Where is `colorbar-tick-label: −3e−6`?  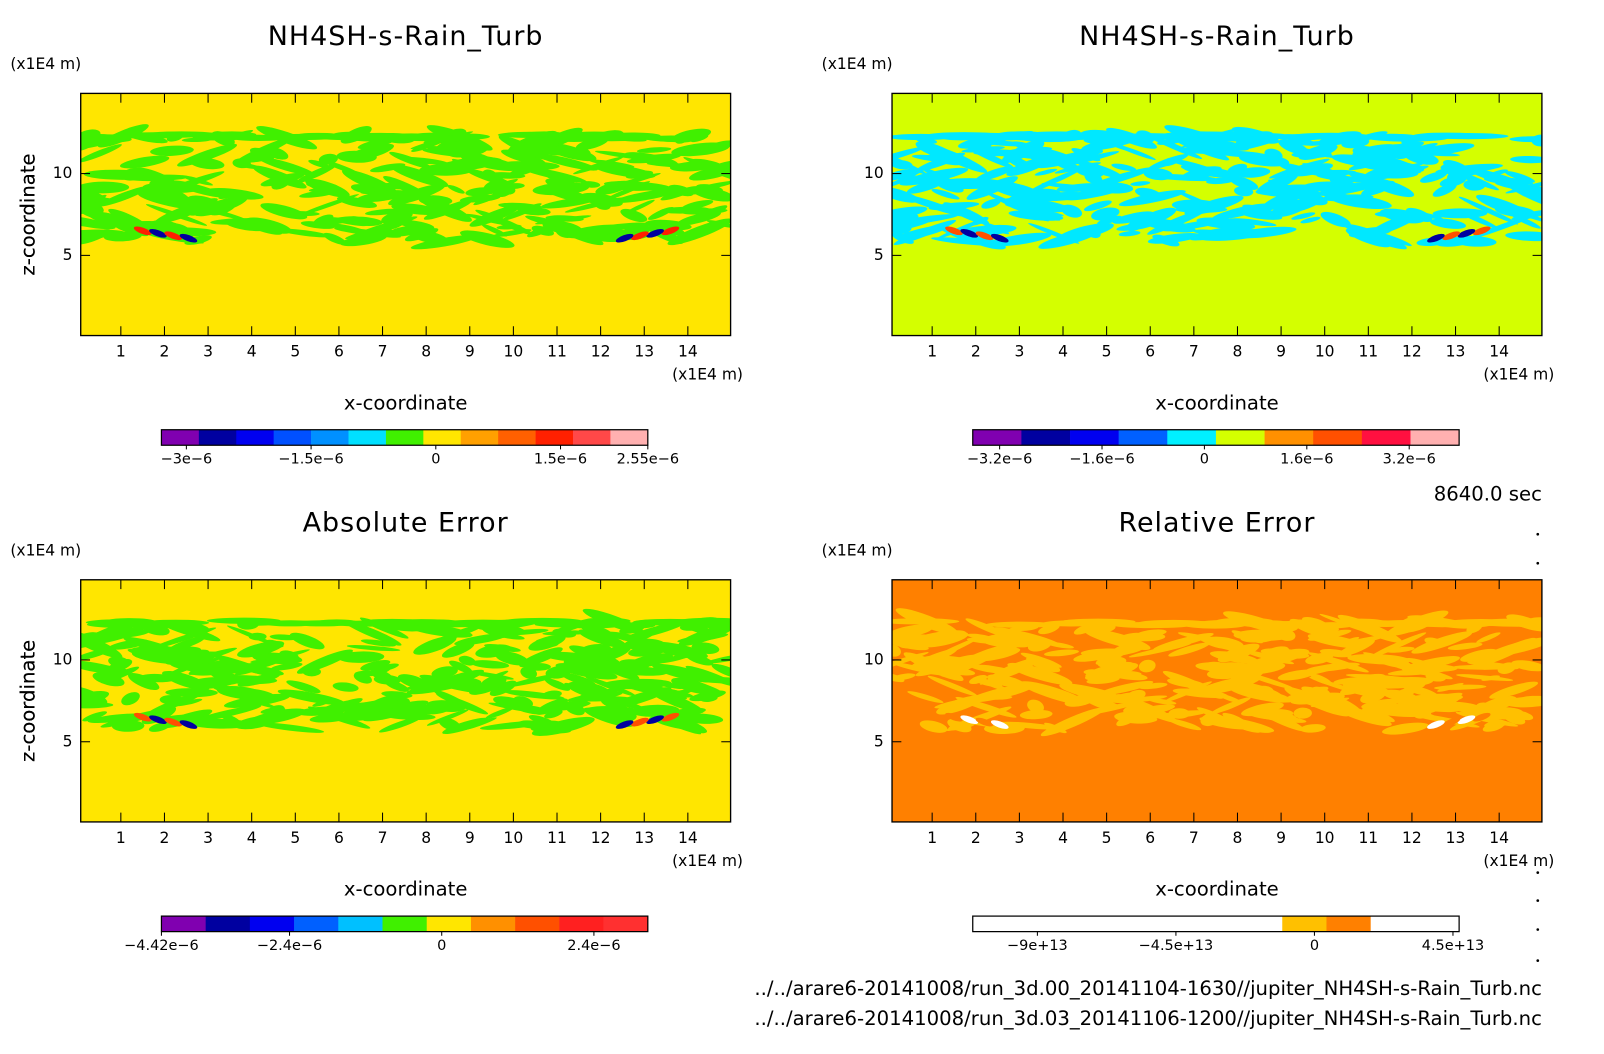
colorbar-tick-label: −3e−6 is located at coordinates (187, 460).